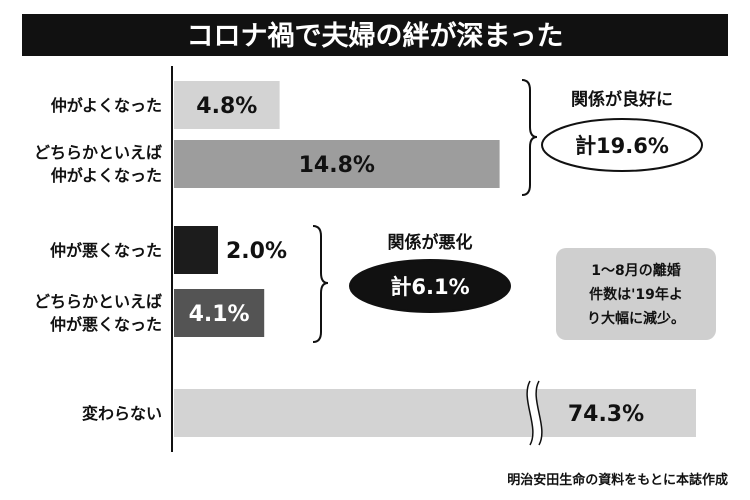  I want to click on value-label-2: 2.0%, so click(256, 251).